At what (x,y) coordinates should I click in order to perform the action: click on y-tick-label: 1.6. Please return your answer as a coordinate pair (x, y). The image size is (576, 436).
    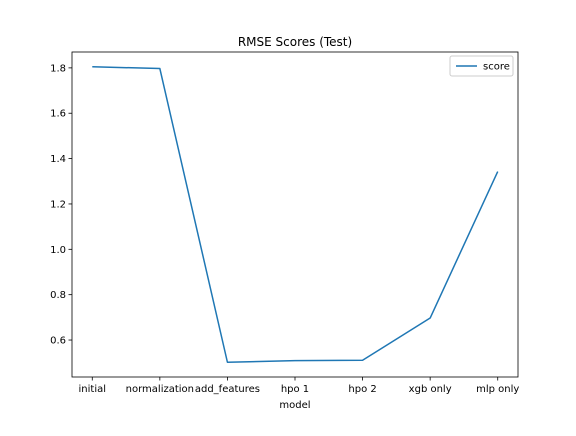
    Looking at the image, I should click on (58, 114).